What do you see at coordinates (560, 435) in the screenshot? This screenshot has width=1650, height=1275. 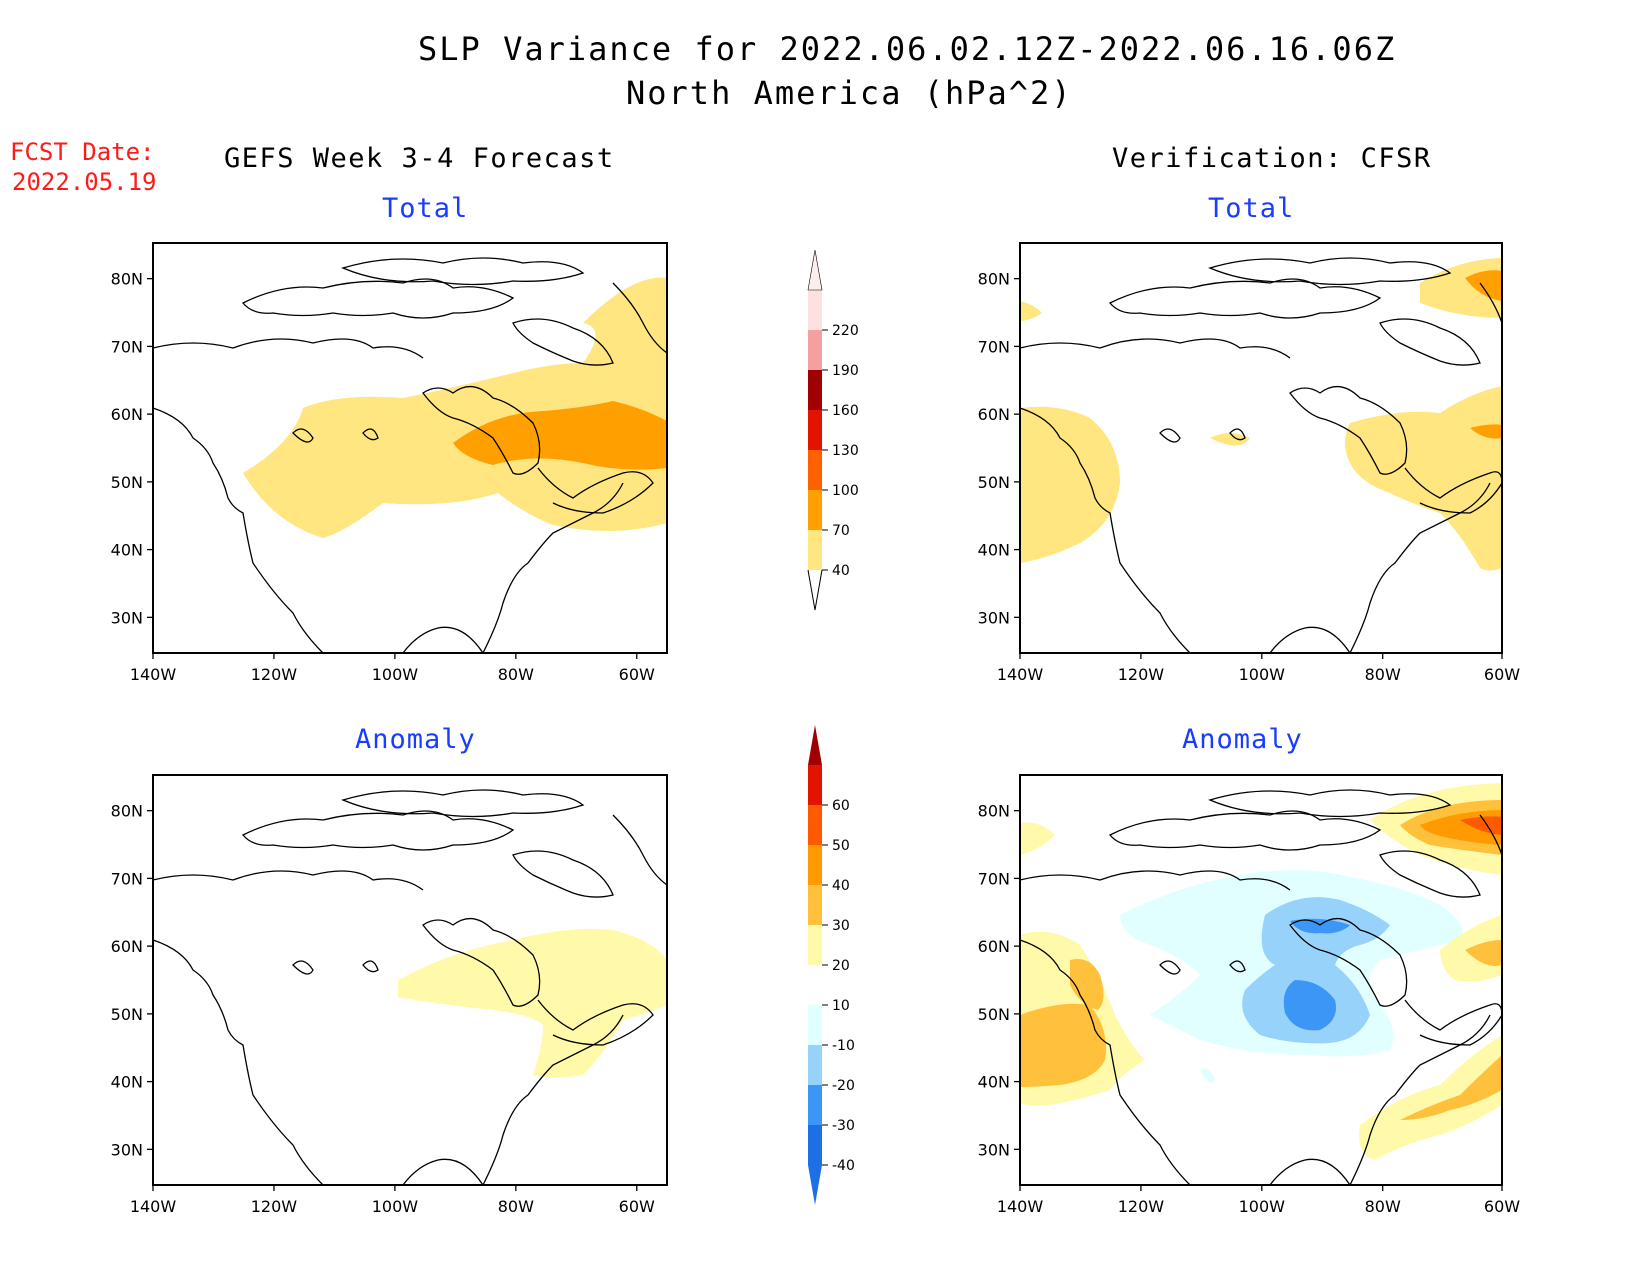 I see `variance-70-region` at bounding box center [560, 435].